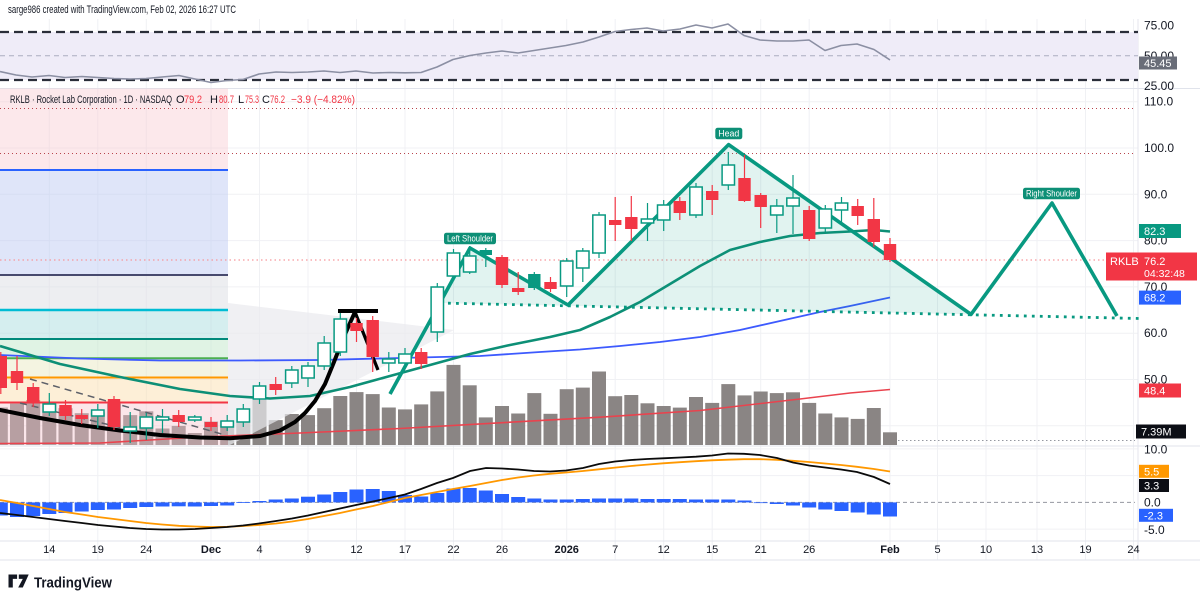  I want to click on svg-text: 110.0, so click(1158, 102).